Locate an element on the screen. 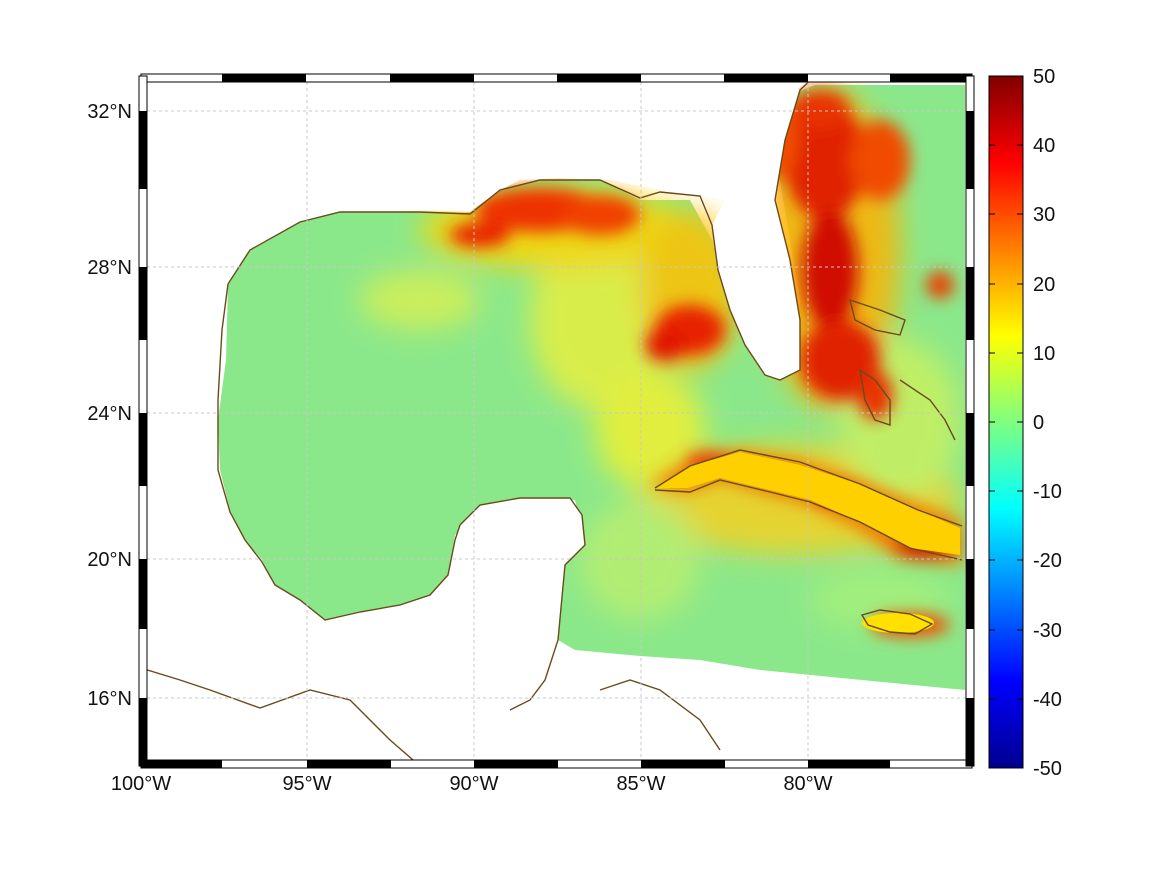 The height and width of the screenshot is (875, 1167). cuba-island is located at coordinates (807, 503).